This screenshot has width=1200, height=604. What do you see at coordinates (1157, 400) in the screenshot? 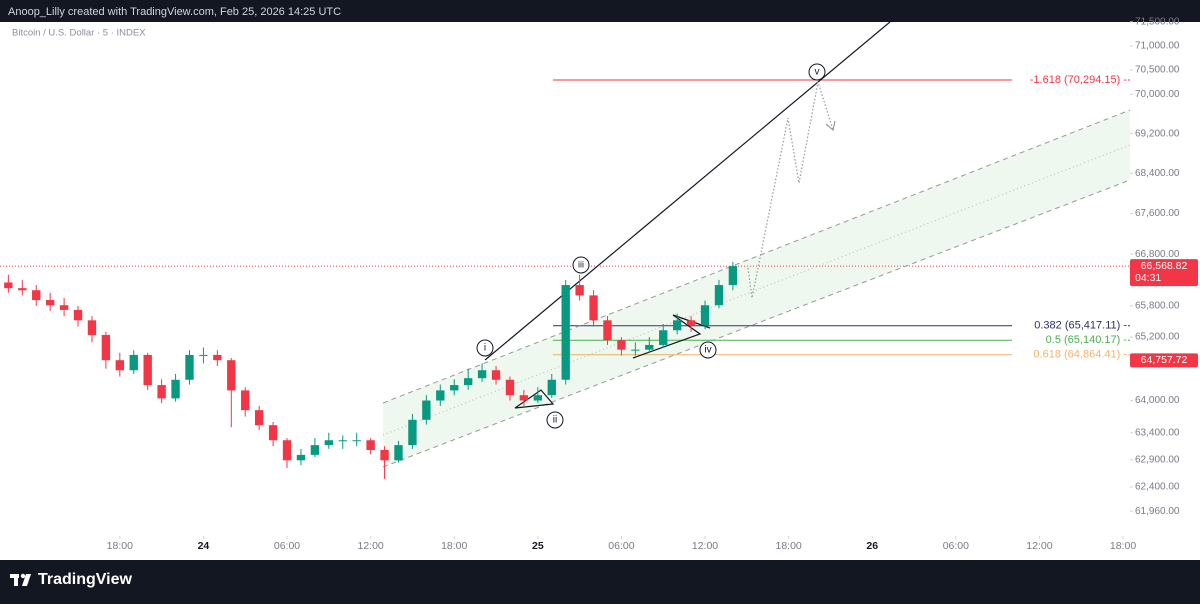
I see `y-tick-label: 64,000.00` at bounding box center [1157, 400].